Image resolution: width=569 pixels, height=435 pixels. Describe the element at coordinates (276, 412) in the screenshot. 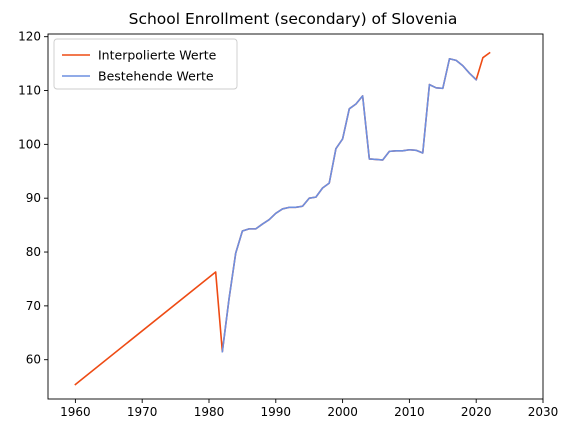

I see `x-tick-label: 1990` at that location.